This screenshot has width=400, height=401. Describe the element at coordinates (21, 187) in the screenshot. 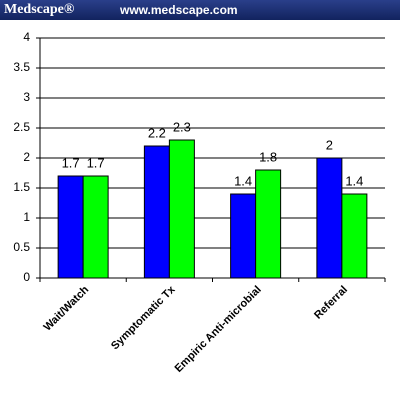

I see `y-tick-label: 1.5` at that location.